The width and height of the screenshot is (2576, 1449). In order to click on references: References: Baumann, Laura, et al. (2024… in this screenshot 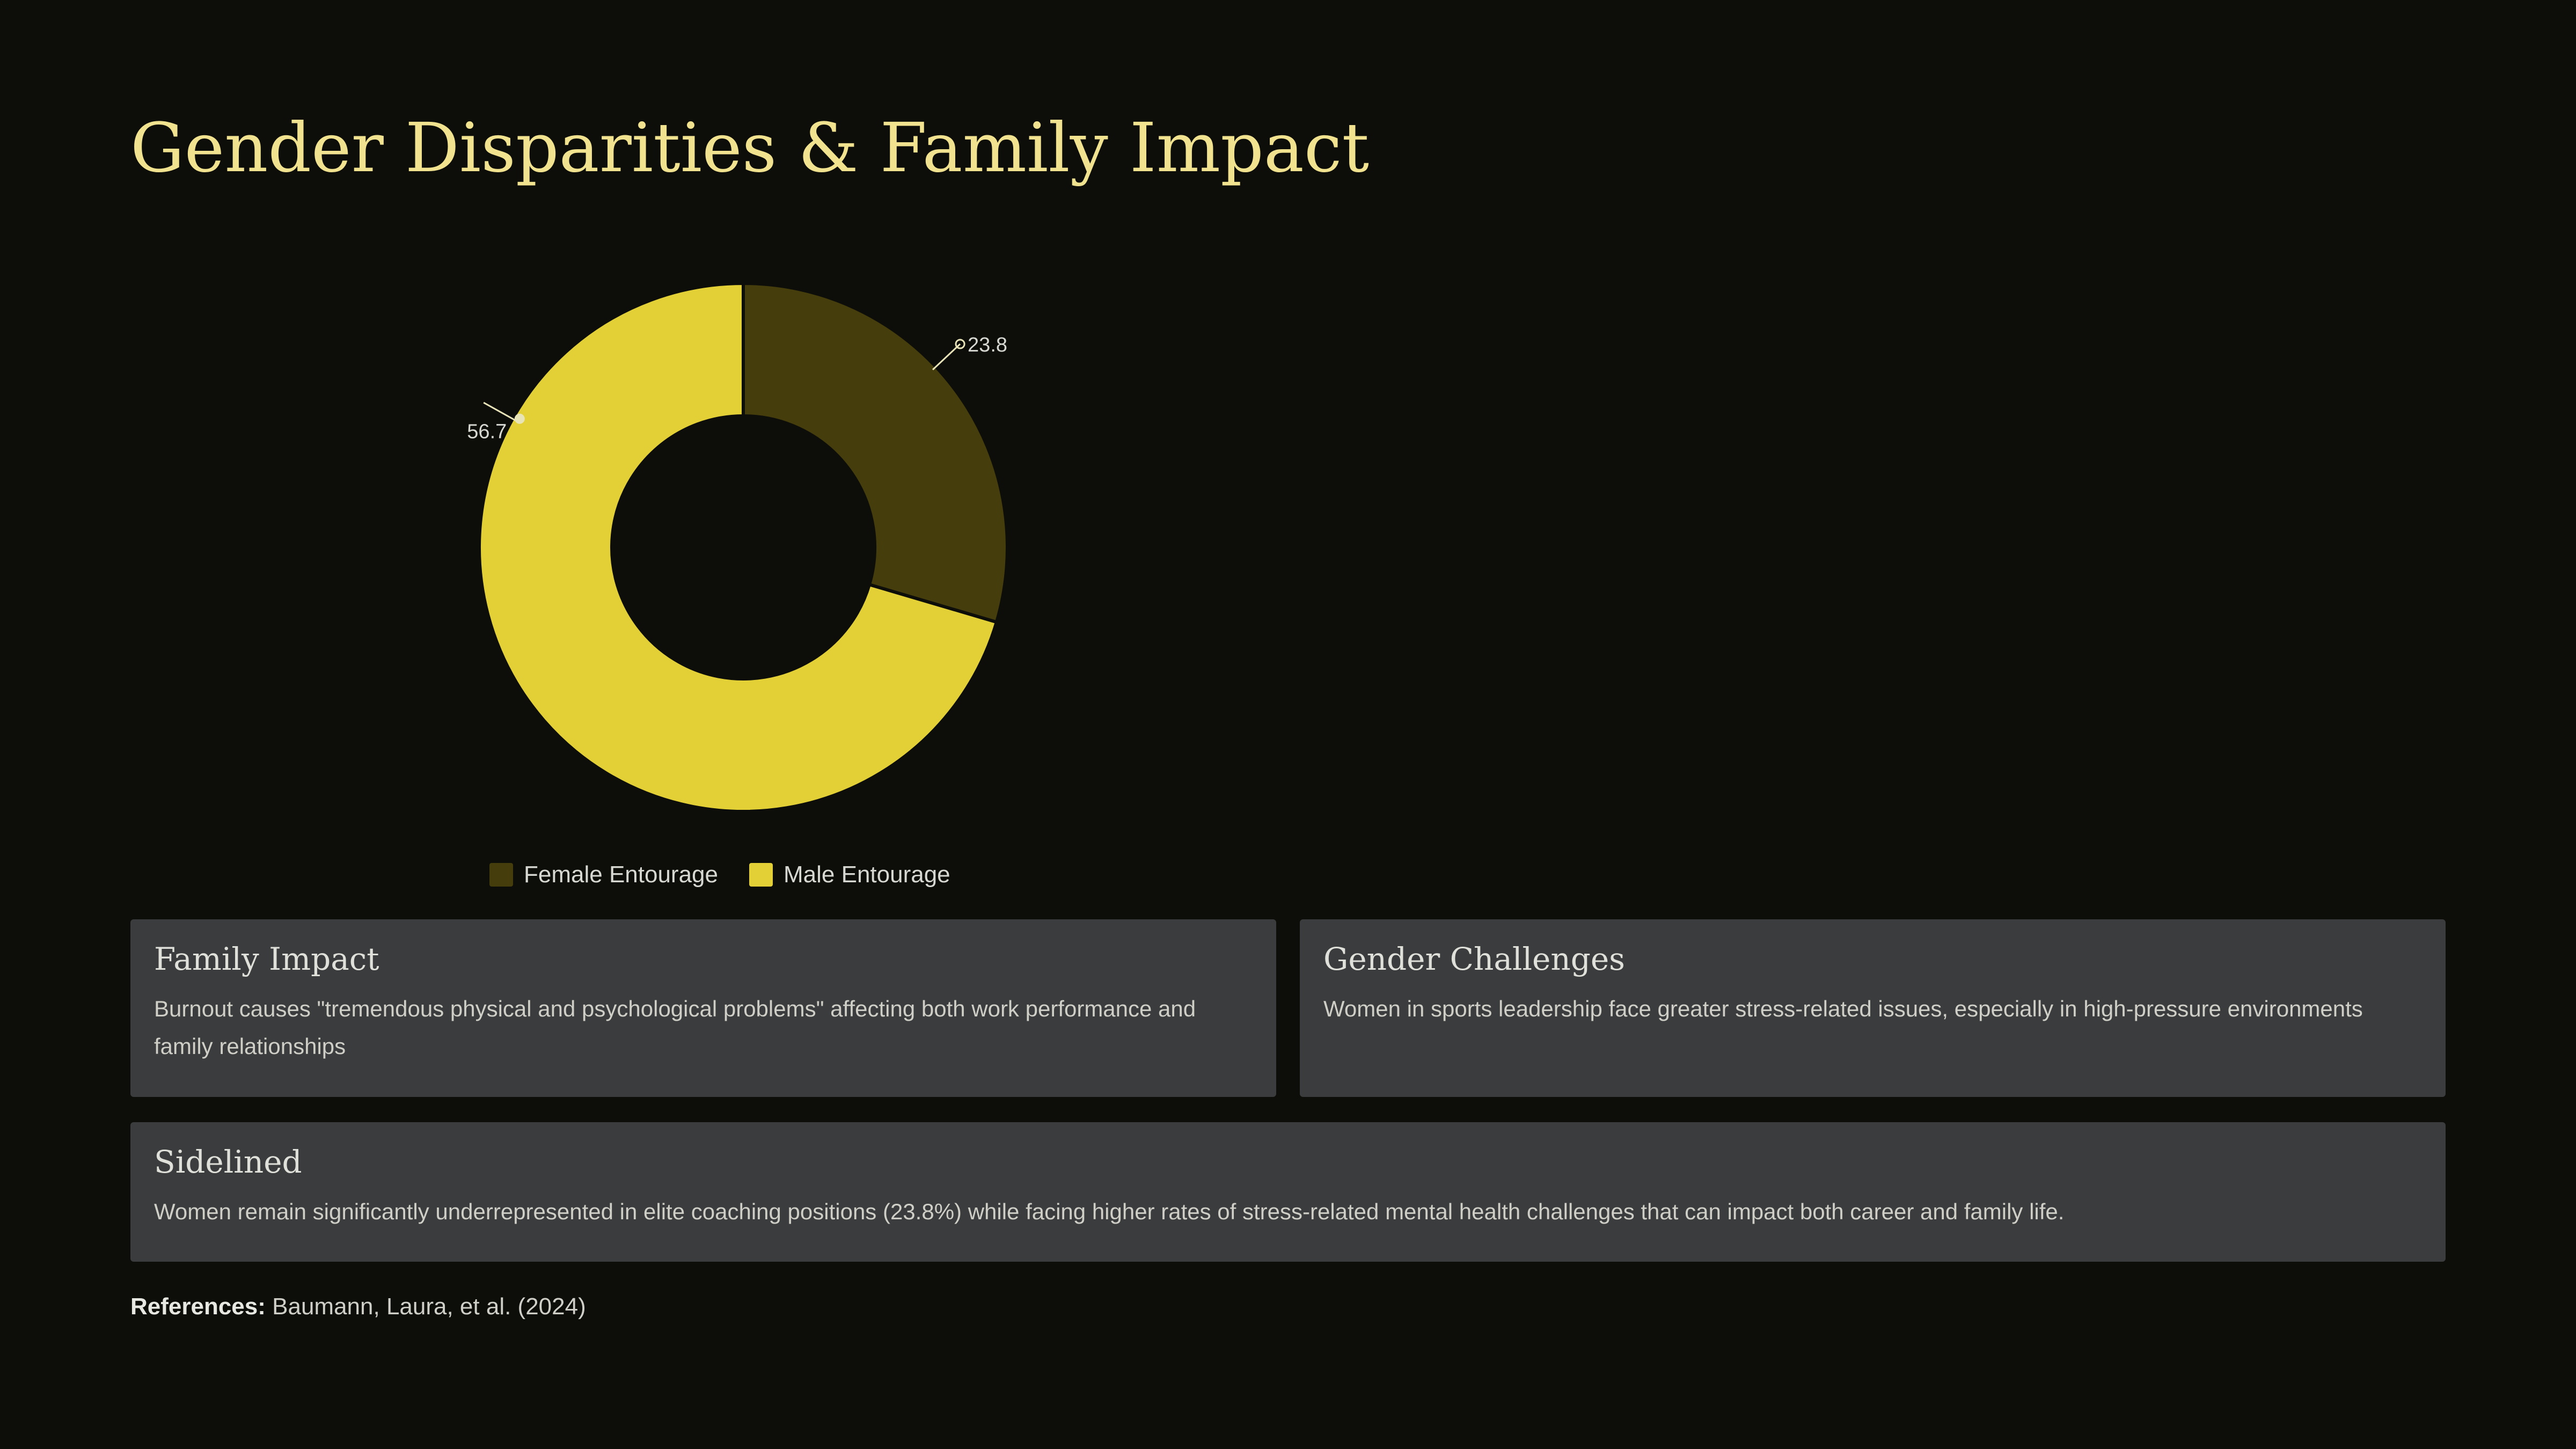, I will do `click(358, 1306)`.